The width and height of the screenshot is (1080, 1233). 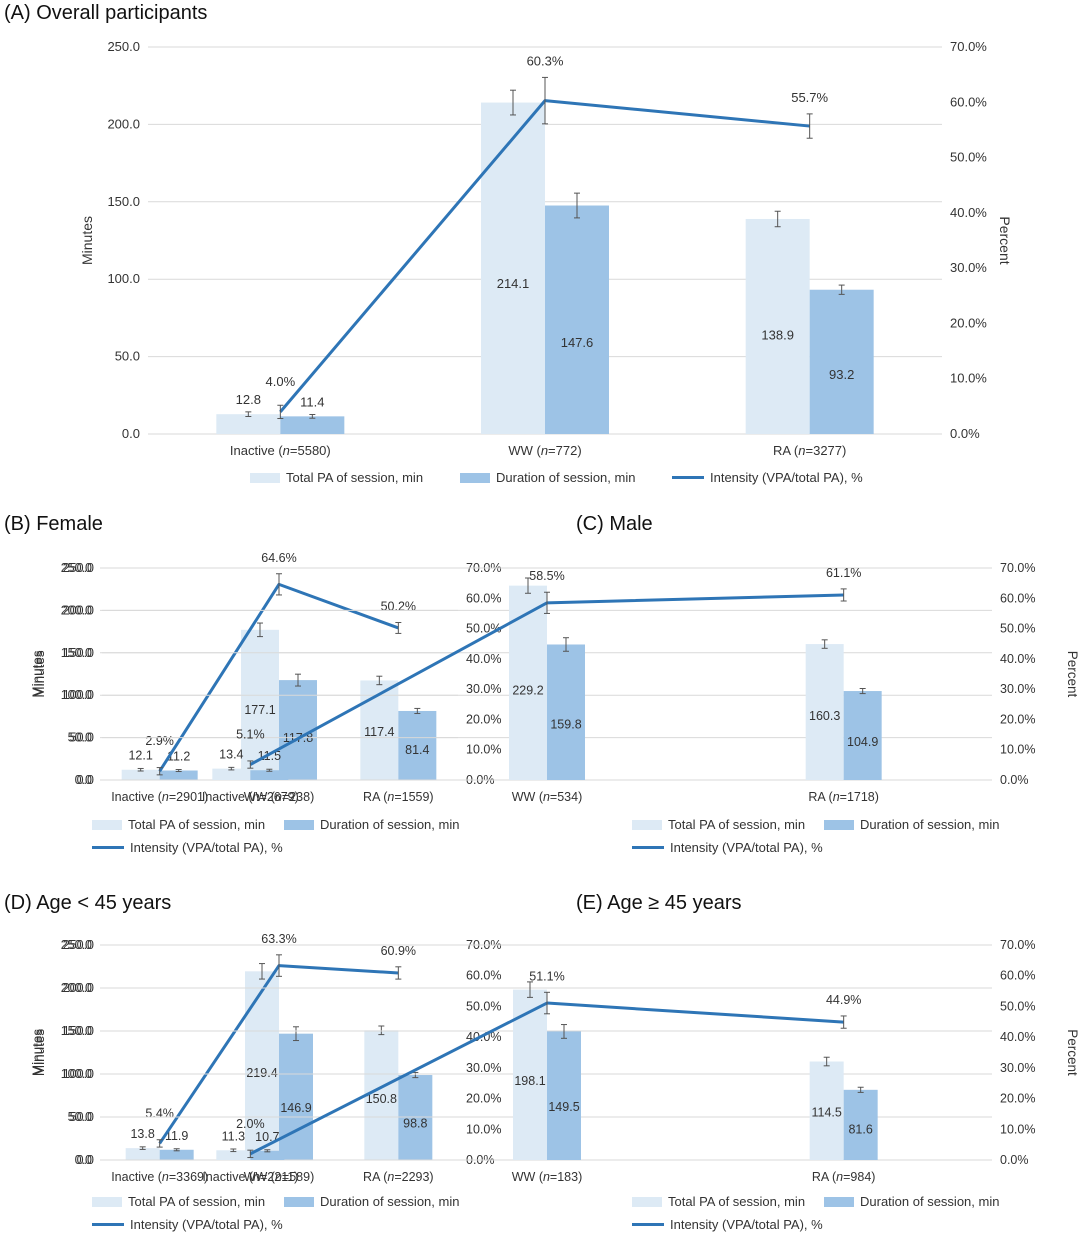 I want to click on bar-data-label: 146.9, so click(x=295, y=1108).